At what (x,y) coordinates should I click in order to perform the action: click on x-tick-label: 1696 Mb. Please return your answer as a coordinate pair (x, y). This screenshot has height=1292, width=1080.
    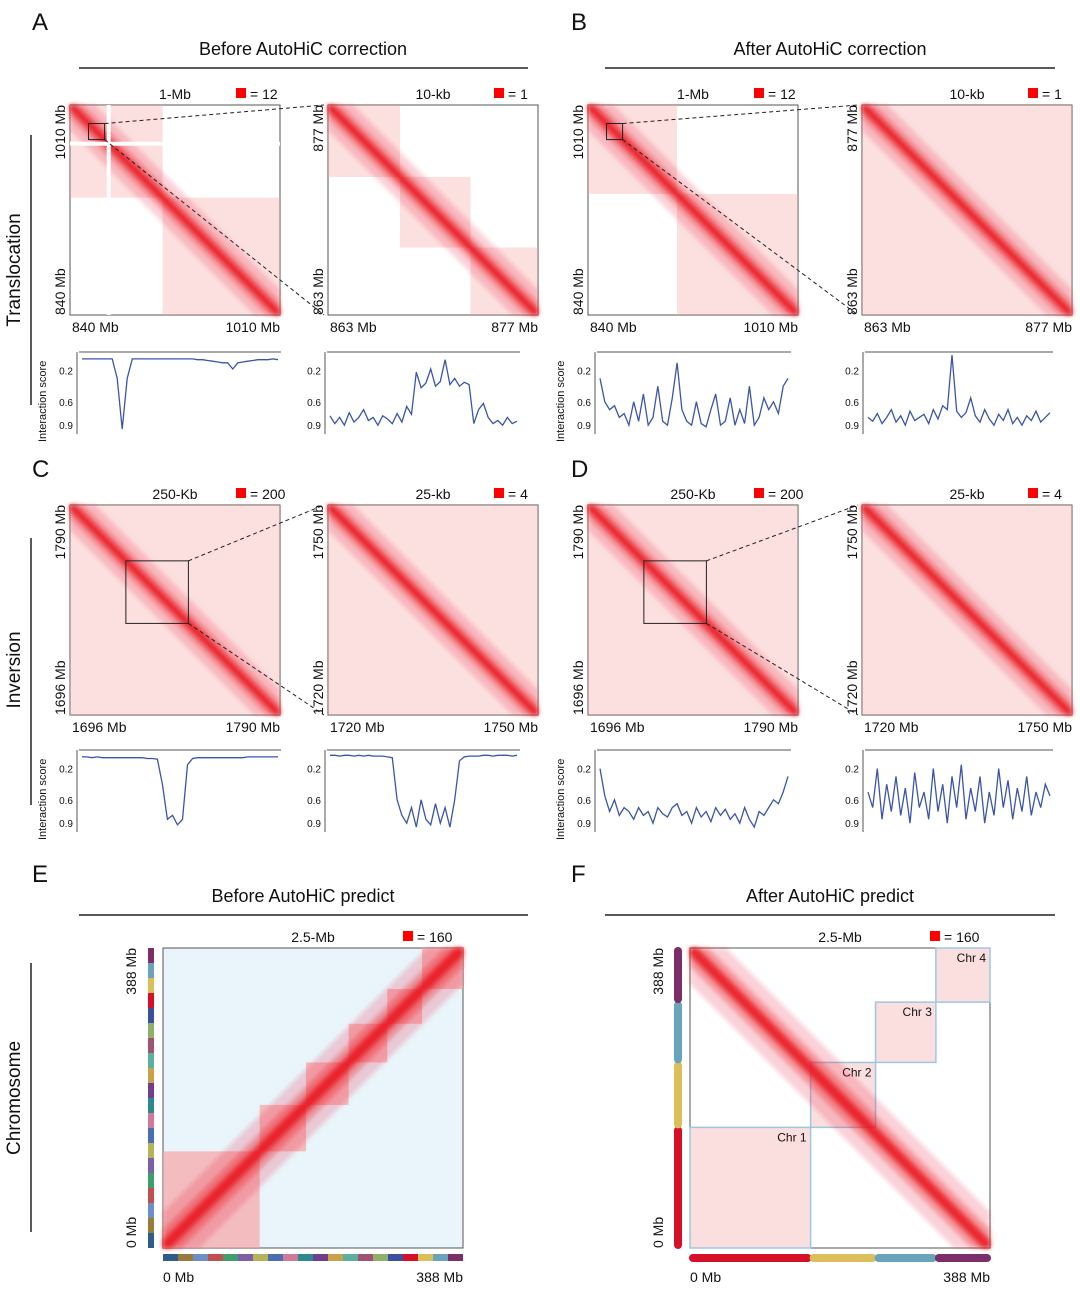
    Looking at the image, I should click on (617, 727).